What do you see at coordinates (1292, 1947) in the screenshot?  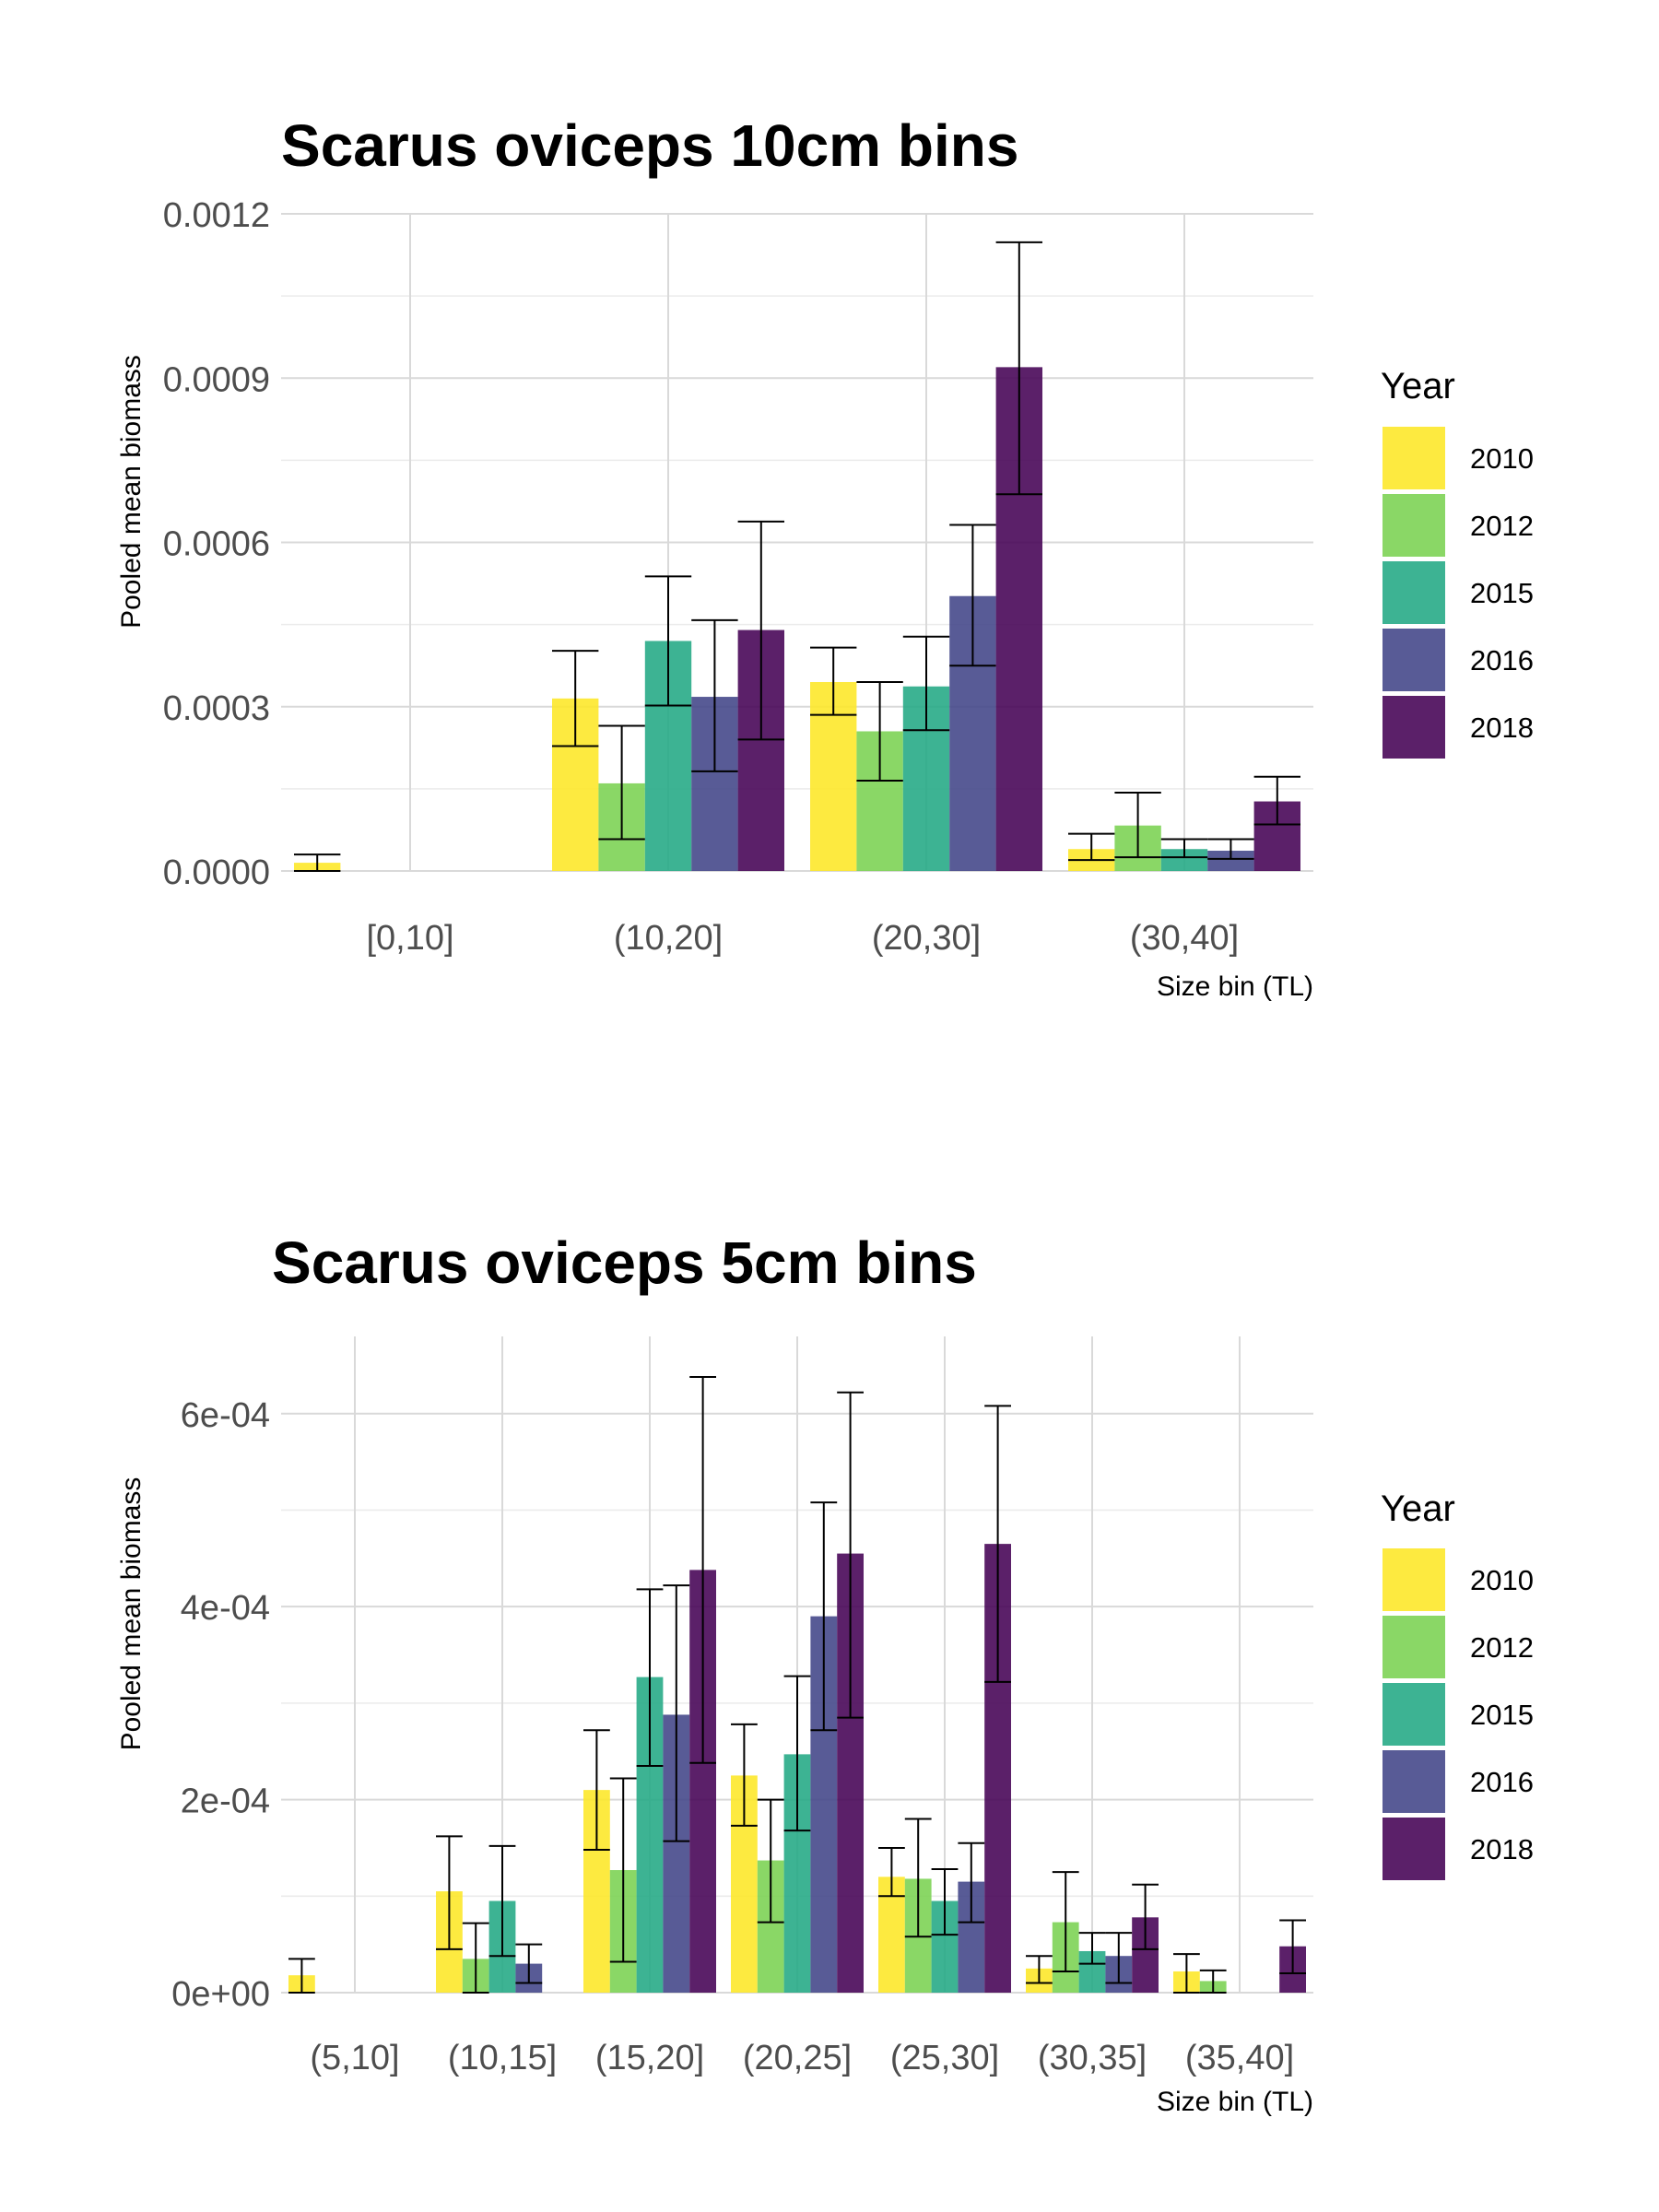 I see `errorbar-2018-(35,40]` at bounding box center [1292, 1947].